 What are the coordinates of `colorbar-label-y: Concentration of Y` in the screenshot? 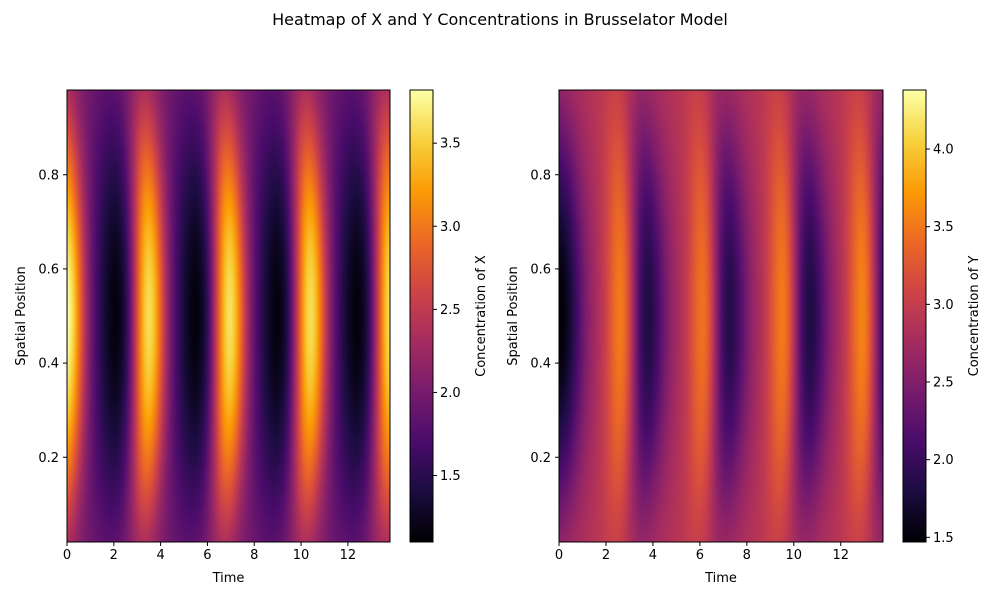 It's located at (974, 316).